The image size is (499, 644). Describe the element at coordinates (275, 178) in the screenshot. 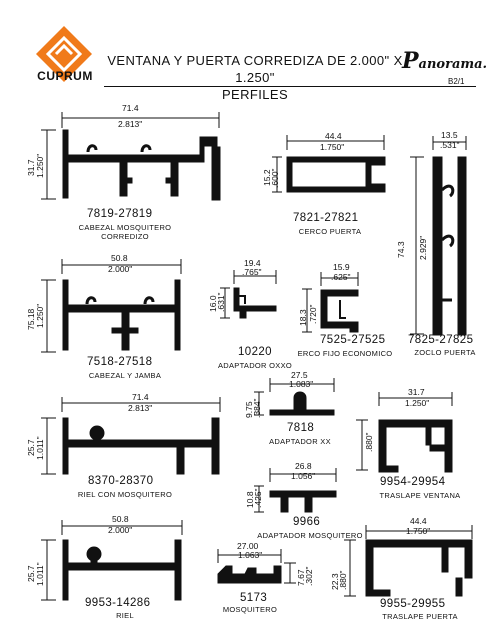

I see `dim-7821-height-in: .600"` at that location.